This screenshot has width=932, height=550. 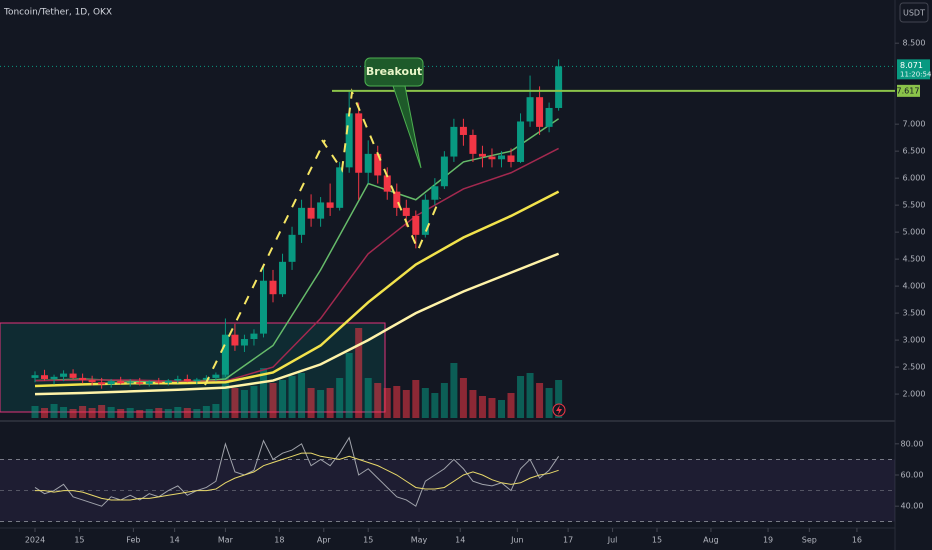 I want to click on level-label: 7.617, so click(x=908, y=90).